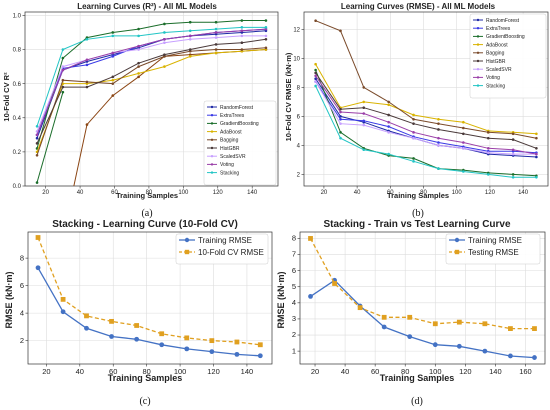 This screenshot has height=410, width=550. What do you see at coordinates (229, 141) in the screenshot?
I see `chart-a-legend-label: Bagging` at bounding box center [229, 141].